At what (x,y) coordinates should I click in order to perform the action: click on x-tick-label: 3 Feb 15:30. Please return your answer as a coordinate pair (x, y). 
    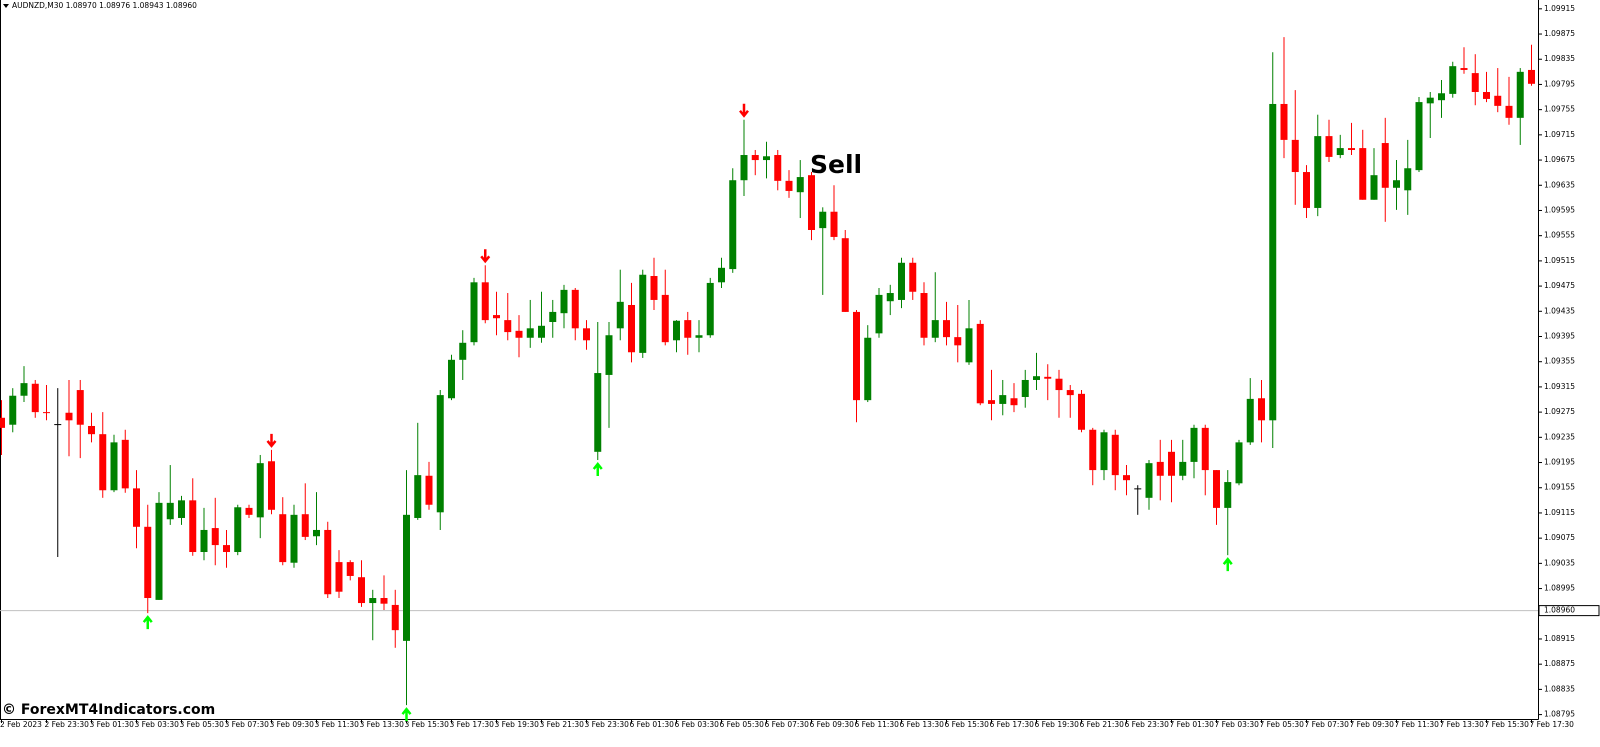
    Looking at the image, I should click on (427, 724).